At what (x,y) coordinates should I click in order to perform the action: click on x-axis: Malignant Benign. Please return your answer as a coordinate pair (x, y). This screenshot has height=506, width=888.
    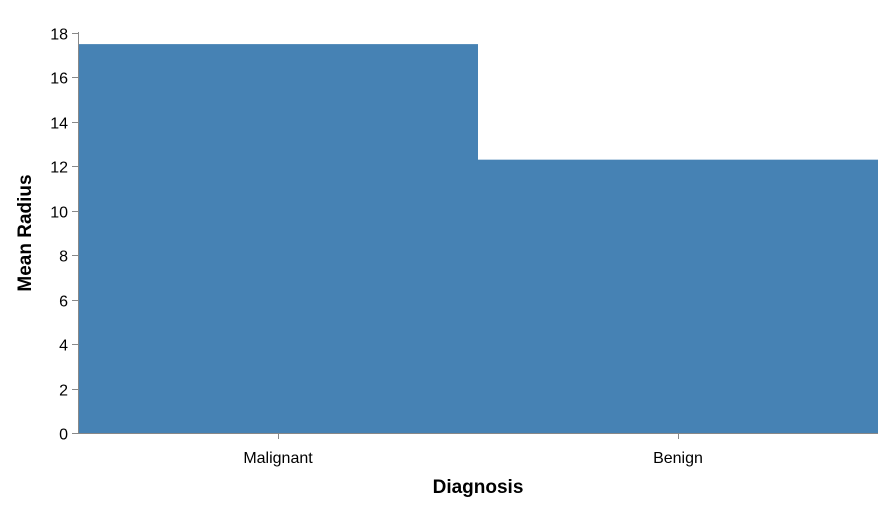
    Looking at the image, I should click on (478, 450).